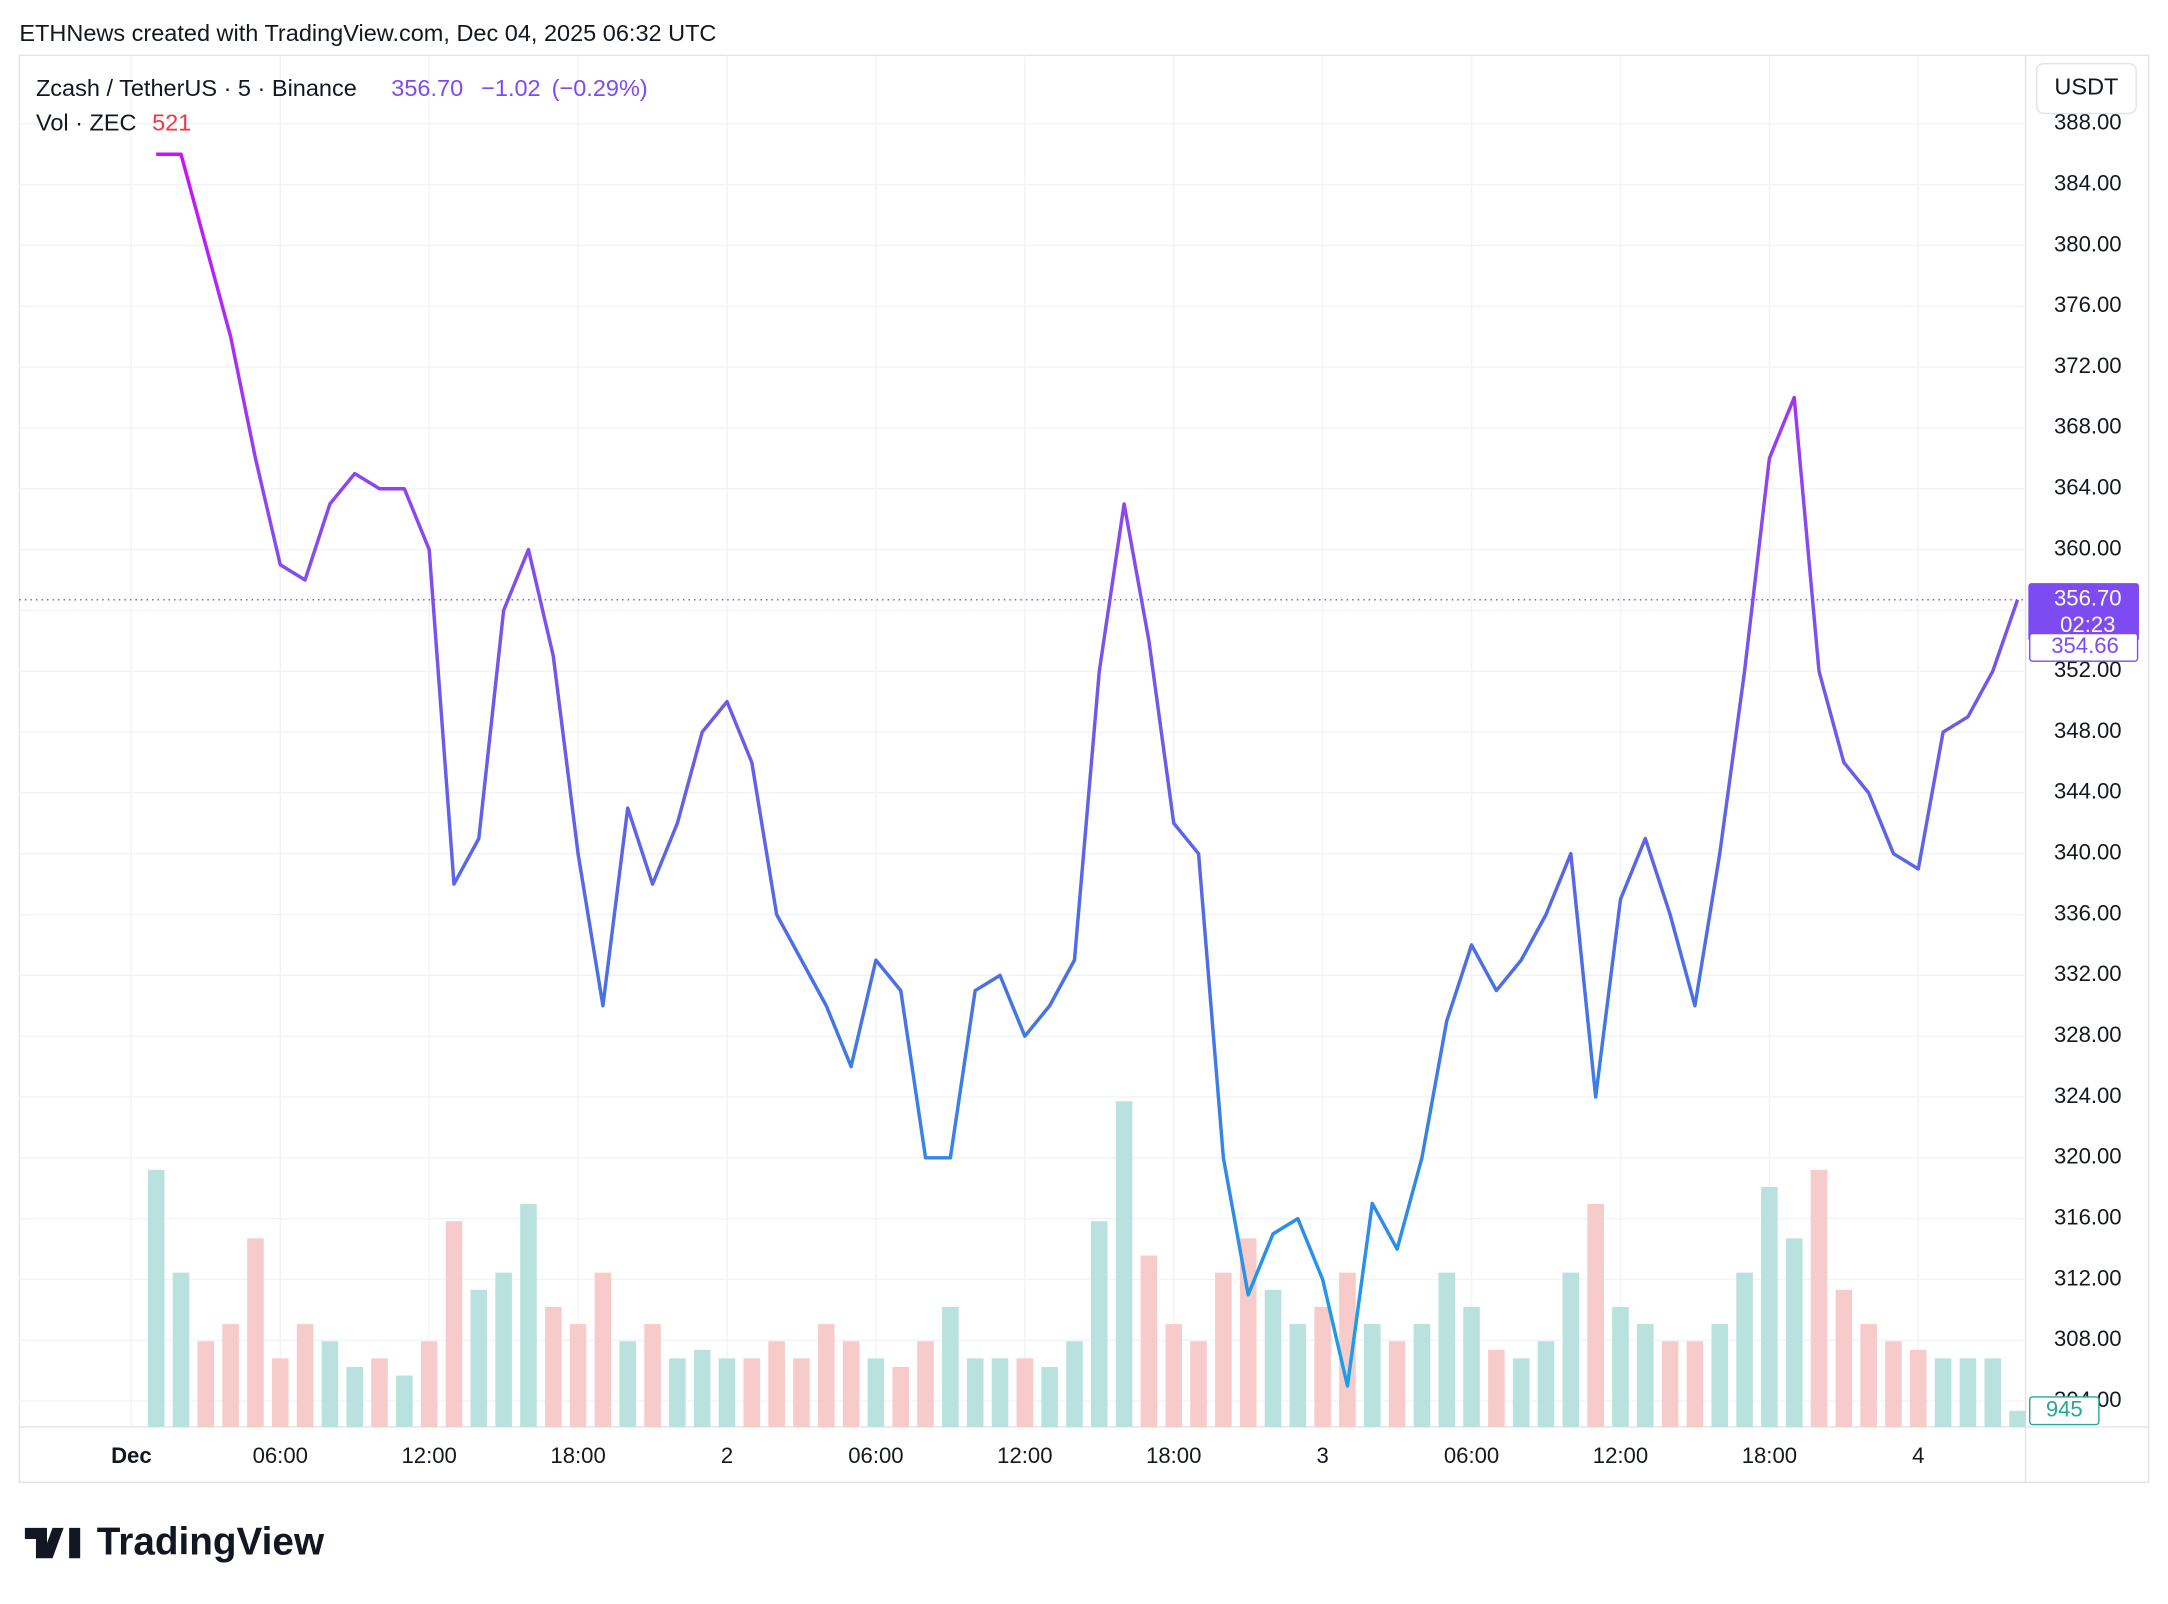  I want to click on y-tick-label: 376.00, so click(2088, 304).